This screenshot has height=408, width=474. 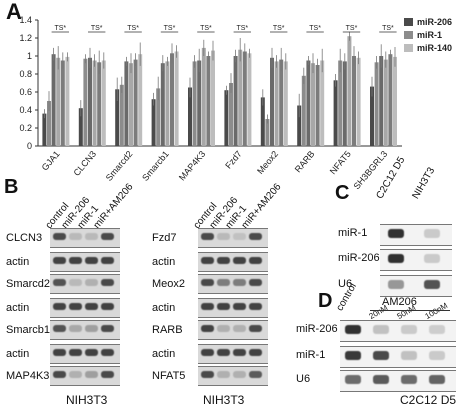 What do you see at coordinates (28, 330) in the screenshot?
I see `row-label: Smarcb1` at bounding box center [28, 330].